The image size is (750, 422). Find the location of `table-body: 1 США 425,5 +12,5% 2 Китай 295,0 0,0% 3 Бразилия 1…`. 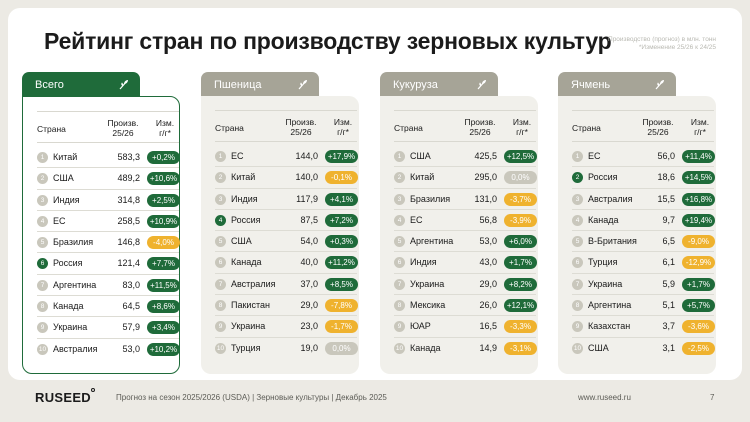

table-body: 1 США 425,5 +12,5% 2 Китай 295,0 0,0% 3 Бразилия 1… is located at coordinates (465, 252).